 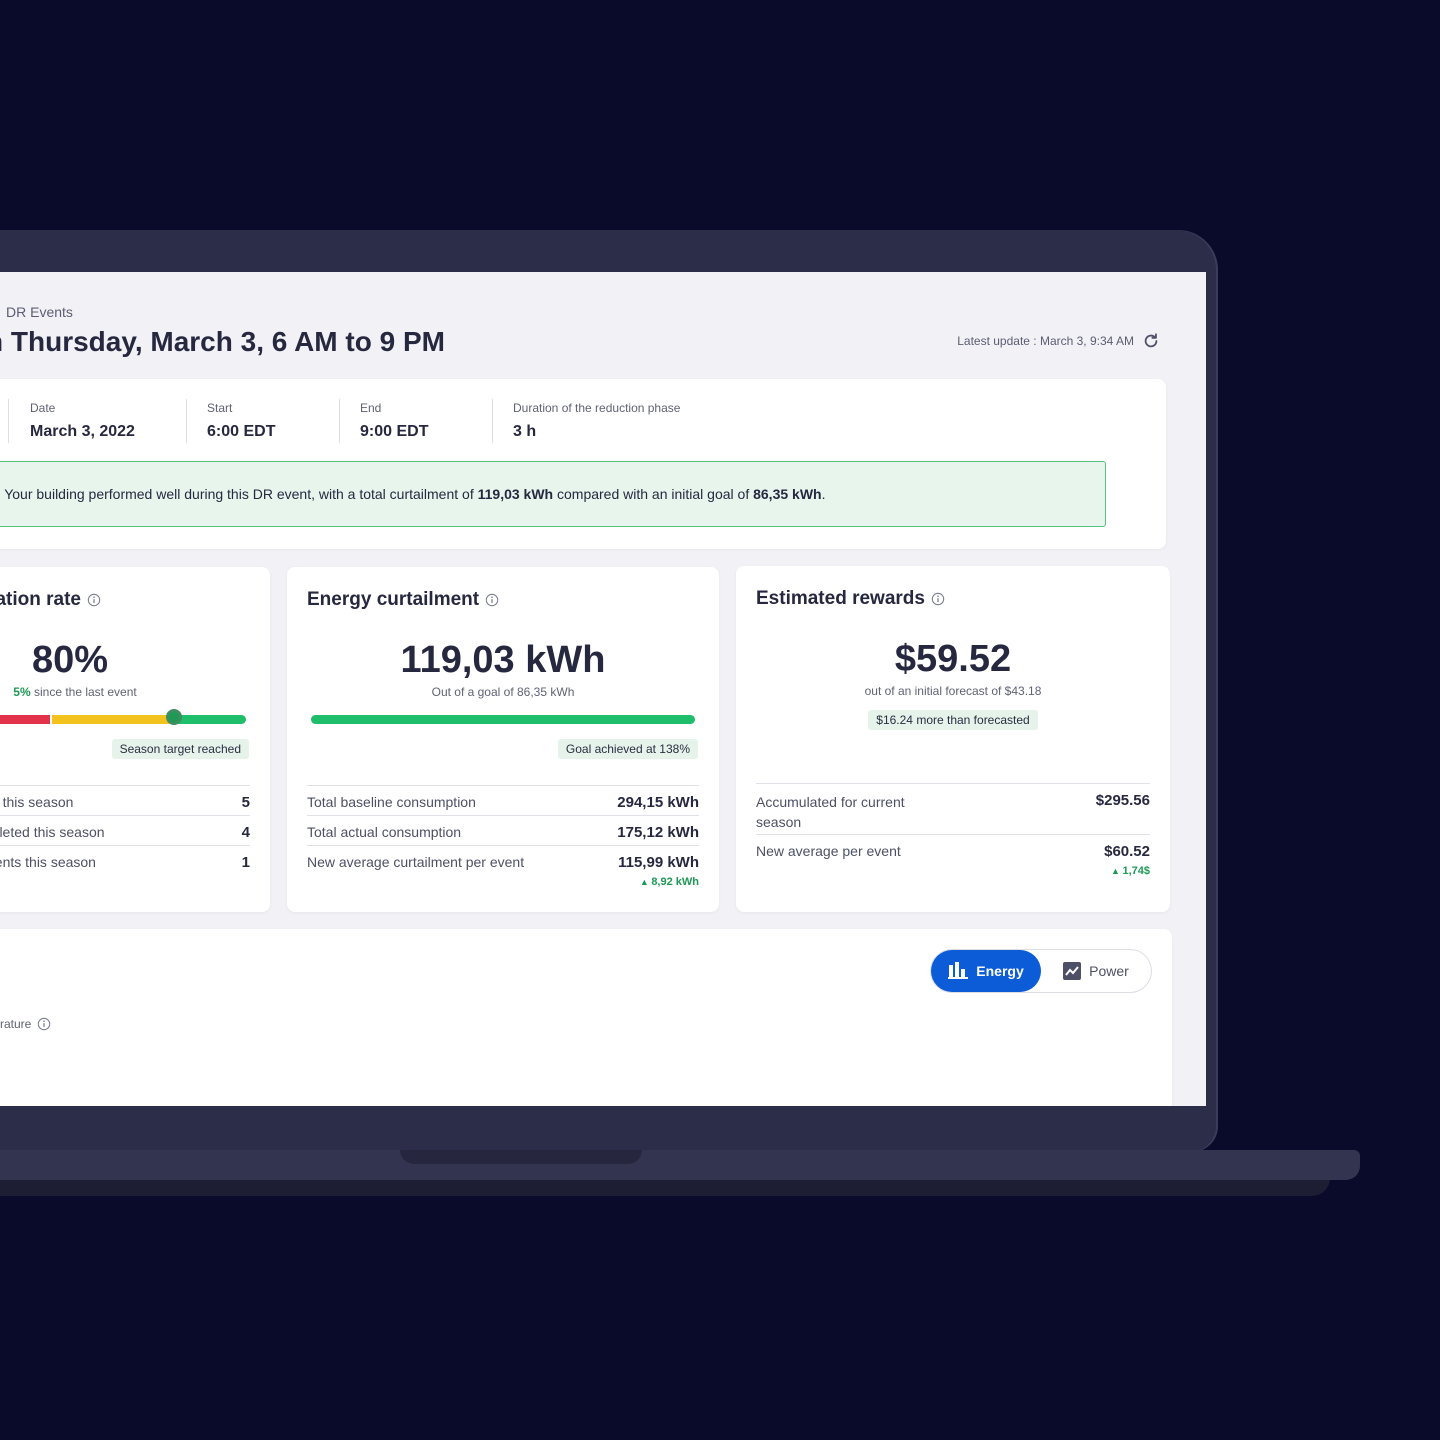 What do you see at coordinates (665, 1187) in the screenshot?
I see `laptop-base-shadow` at bounding box center [665, 1187].